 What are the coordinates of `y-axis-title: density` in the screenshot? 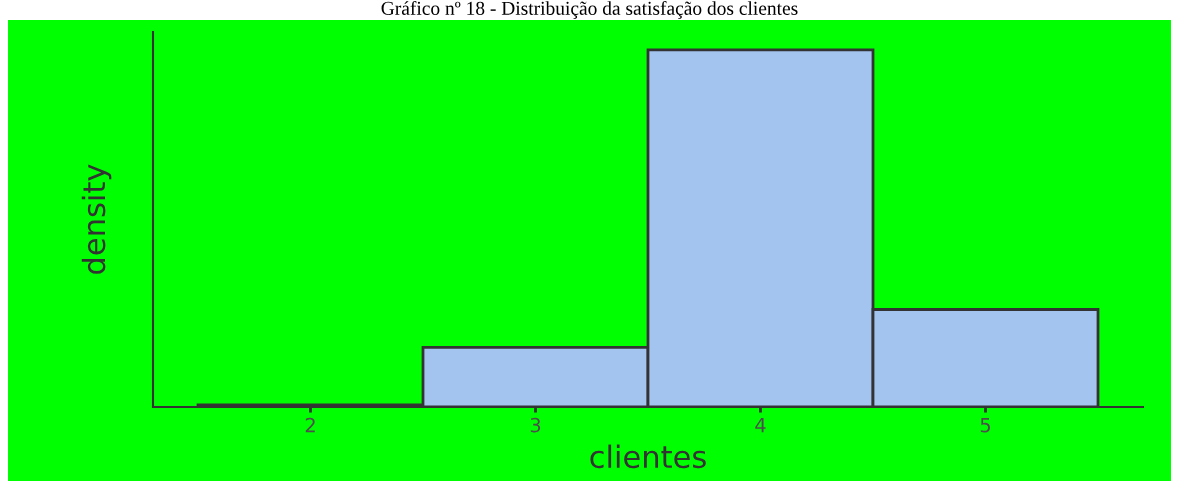 It's located at (96, 219).